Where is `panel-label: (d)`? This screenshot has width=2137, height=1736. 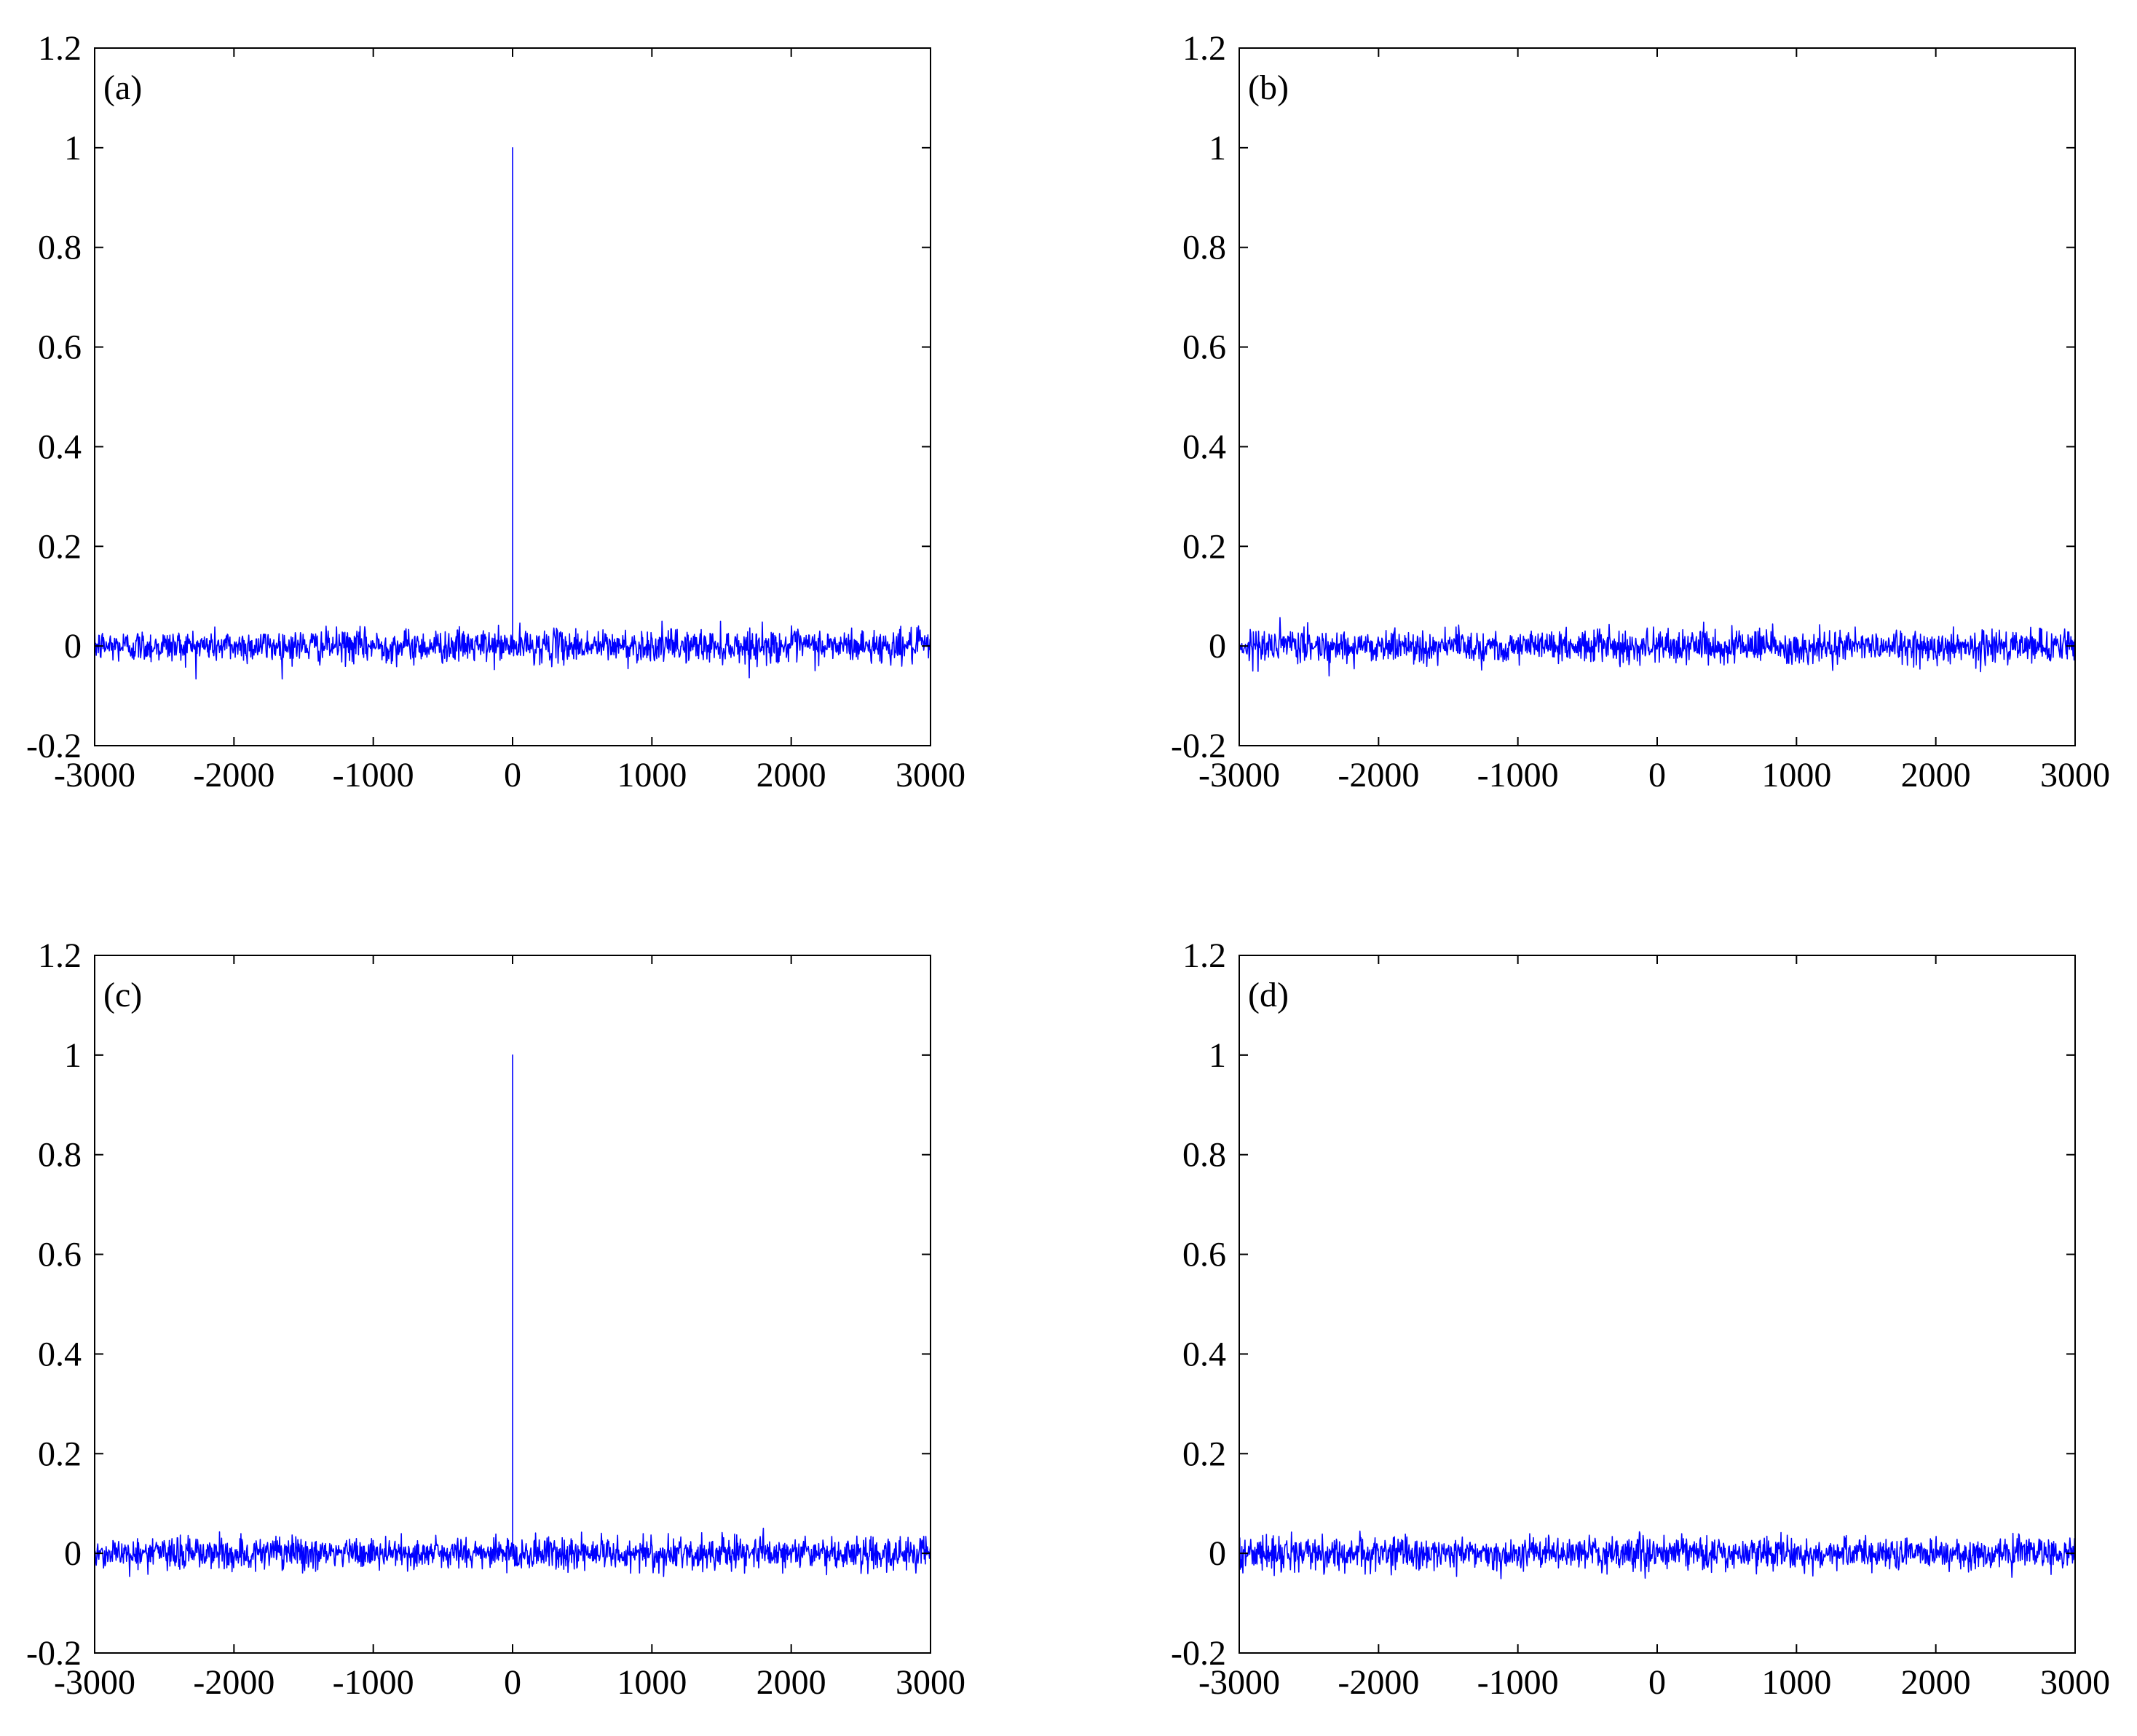
panel-label: (d) is located at coordinates (1268, 995).